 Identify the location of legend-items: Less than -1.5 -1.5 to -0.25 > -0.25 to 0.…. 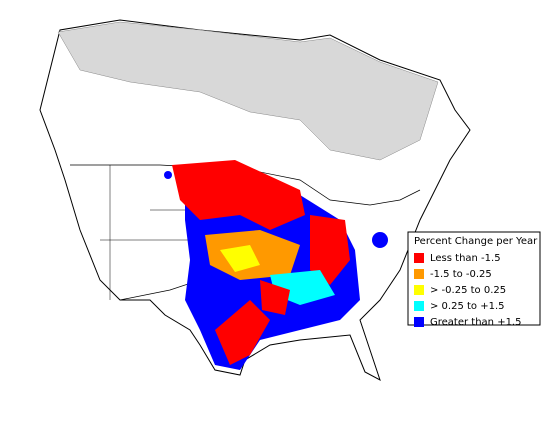
(467, 290).